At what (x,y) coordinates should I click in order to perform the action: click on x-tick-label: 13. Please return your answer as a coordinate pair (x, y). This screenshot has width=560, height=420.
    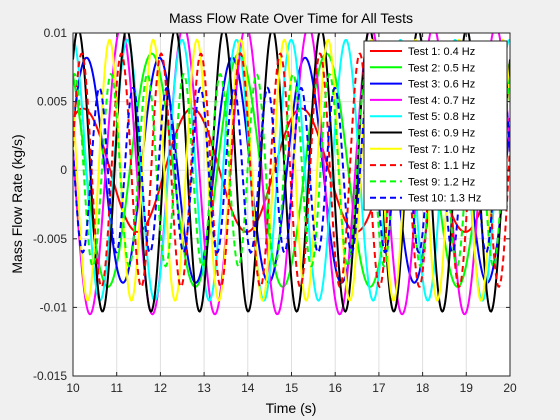
    Looking at the image, I should click on (204, 388).